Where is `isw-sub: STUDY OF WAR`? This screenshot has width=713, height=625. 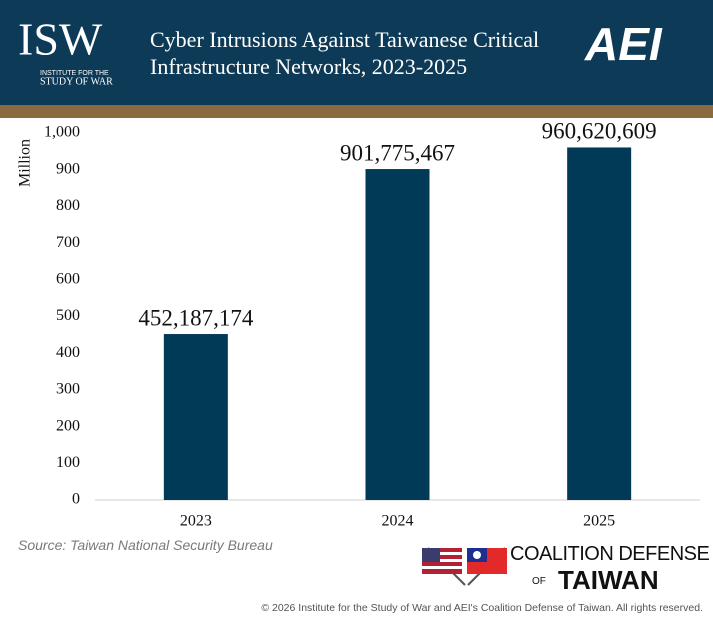
isw-sub: STUDY OF WAR is located at coordinates (76, 81).